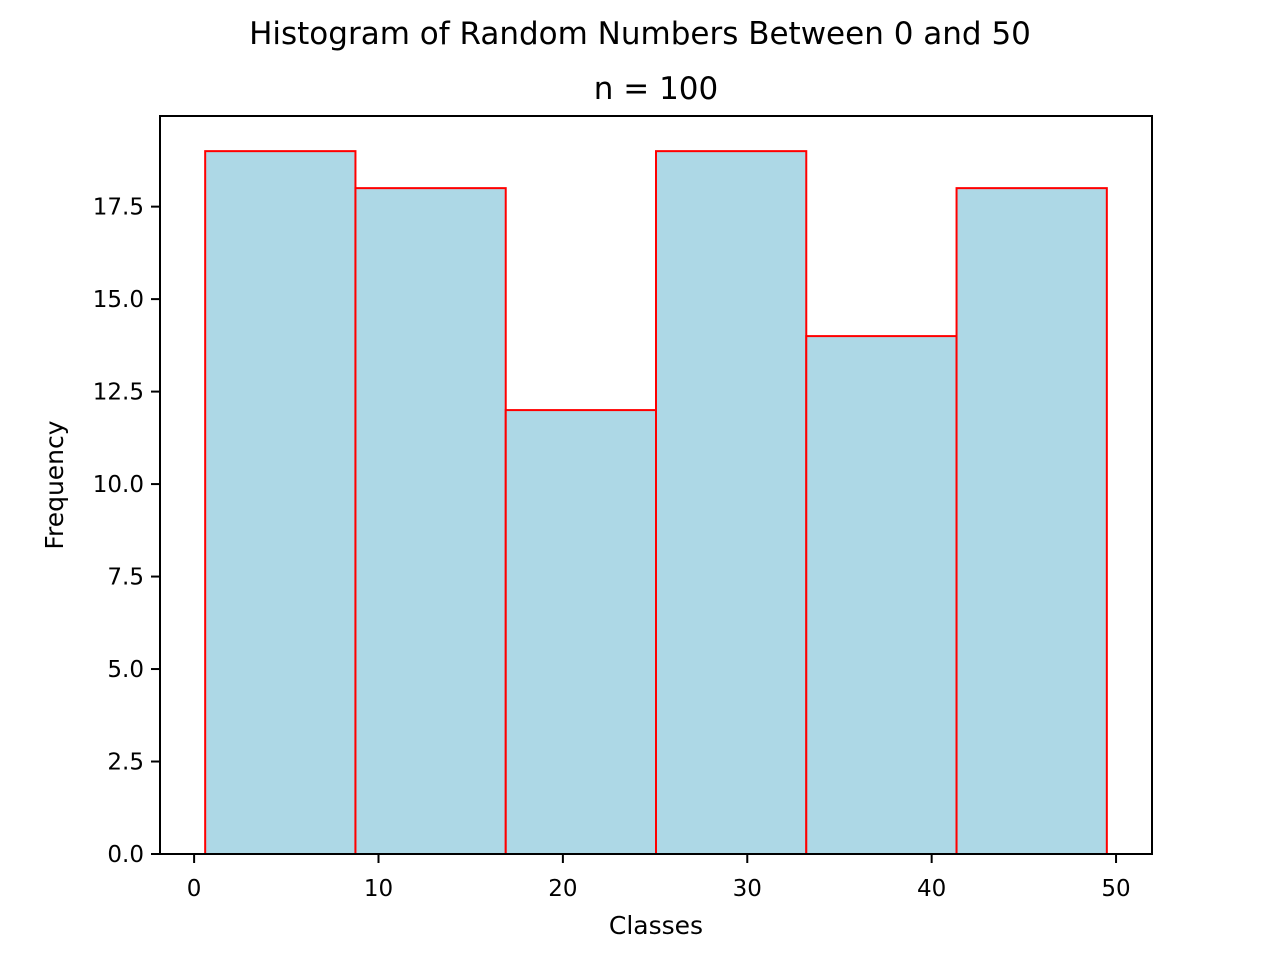 Image resolution: width=1280 pixels, height=960 pixels. What do you see at coordinates (125, 578) in the screenshot?
I see `y-tick-label: 7.5` at bounding box center [125, 578].